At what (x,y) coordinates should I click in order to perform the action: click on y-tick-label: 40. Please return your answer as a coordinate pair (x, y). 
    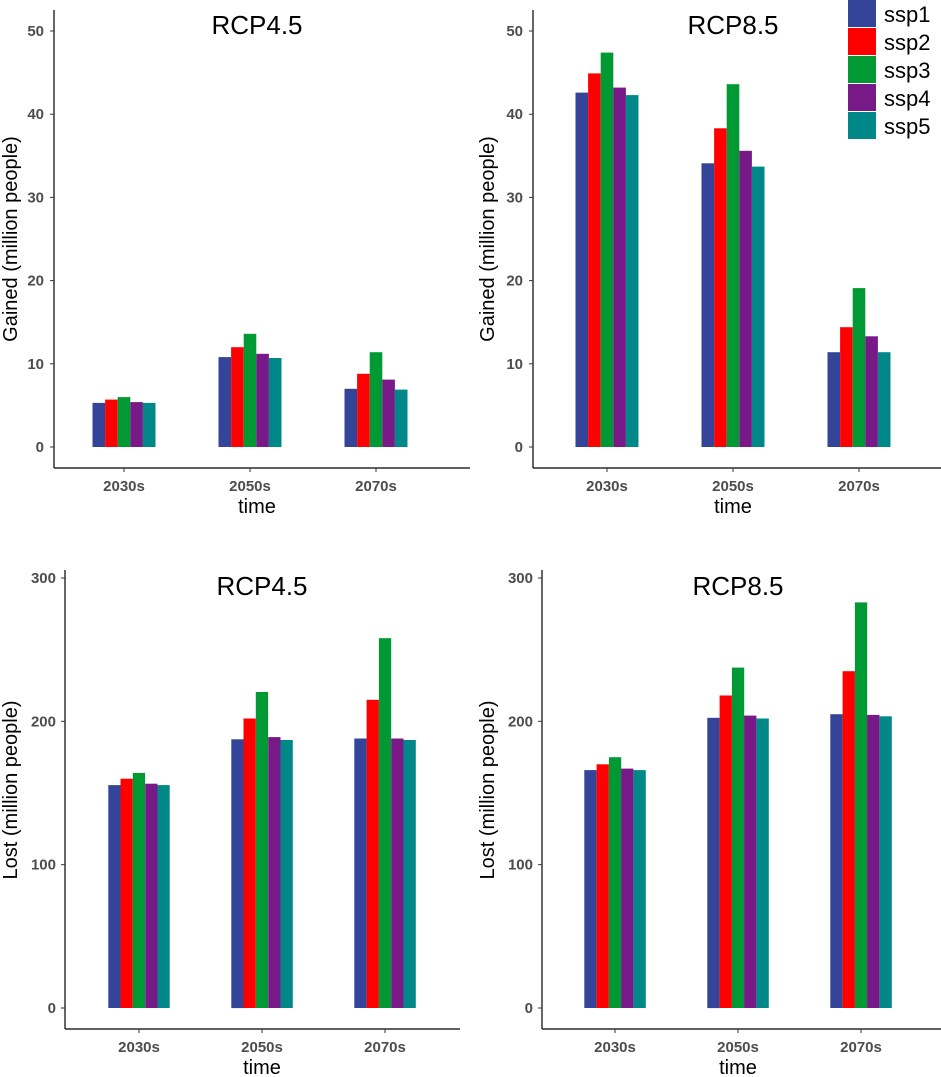
    Looking at the image, I should click on (514, 114).